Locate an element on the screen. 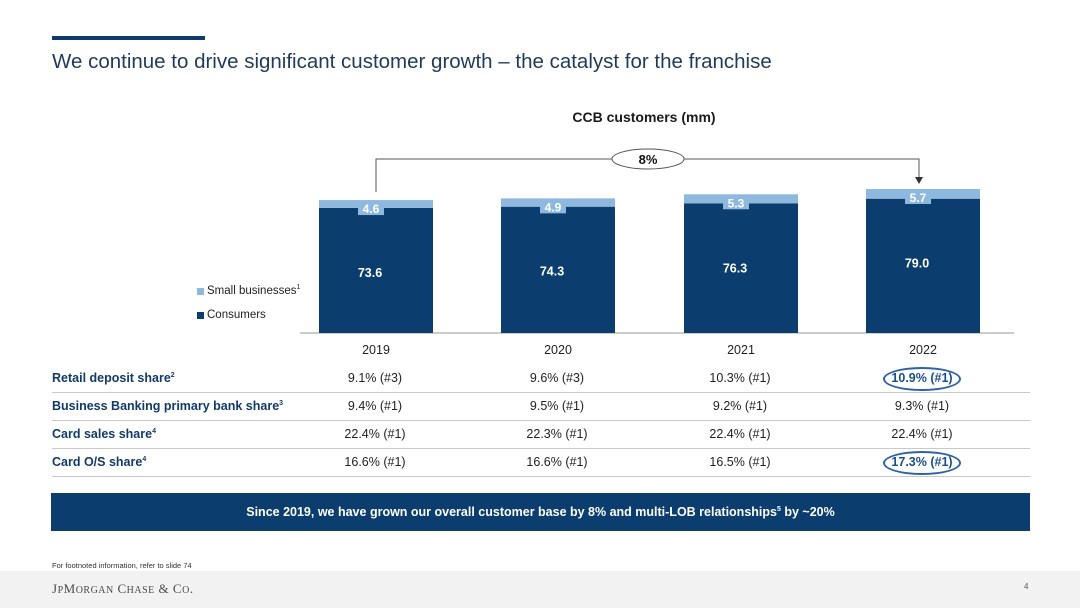 This screenshot has height=608, width=1080. label-box-small-businesses-2022 is located at coordinates (918, 198).